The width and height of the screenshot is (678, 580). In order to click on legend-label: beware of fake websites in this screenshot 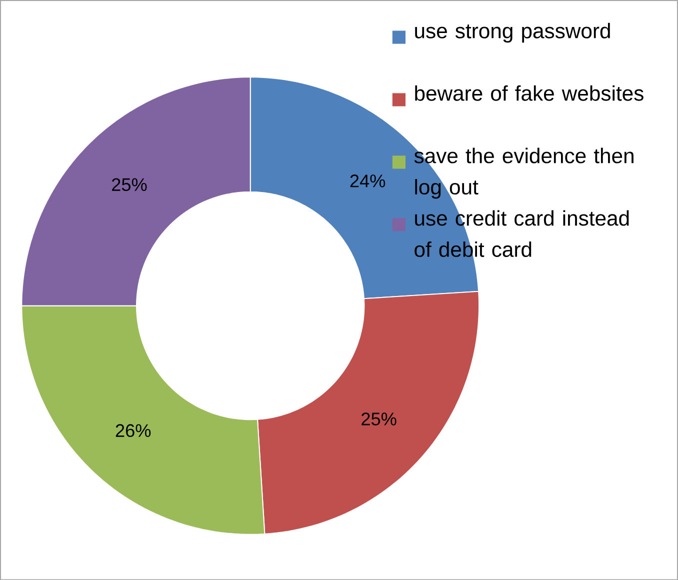, I will do `click(529, 93)`.